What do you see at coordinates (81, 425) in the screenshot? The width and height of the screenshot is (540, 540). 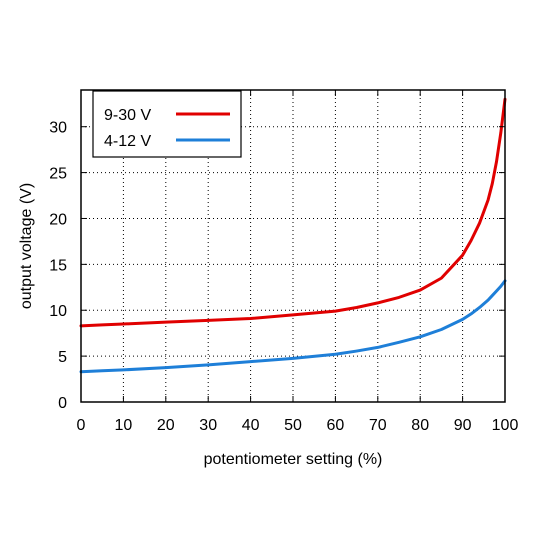 I see `x-tick-label: 0` at bounding box center [81, 425].